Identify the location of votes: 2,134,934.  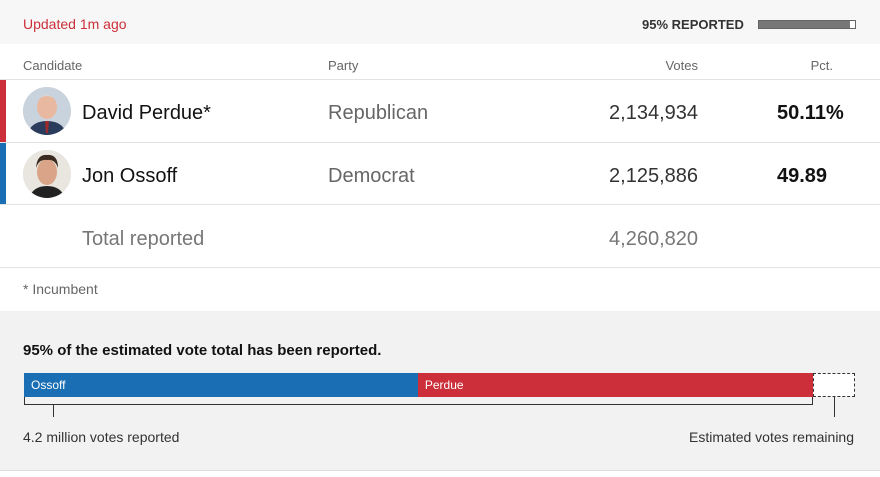
(653, 113).